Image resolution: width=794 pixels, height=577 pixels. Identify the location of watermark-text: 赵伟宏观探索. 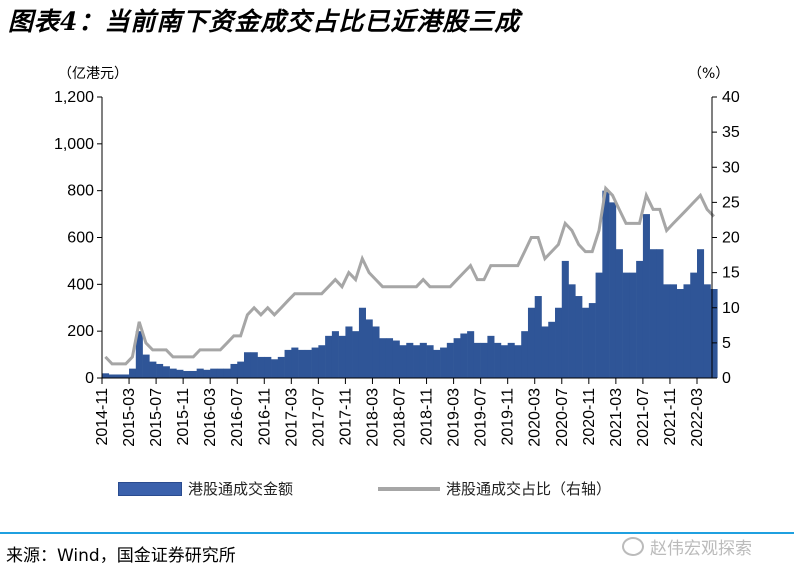
(701, 549).